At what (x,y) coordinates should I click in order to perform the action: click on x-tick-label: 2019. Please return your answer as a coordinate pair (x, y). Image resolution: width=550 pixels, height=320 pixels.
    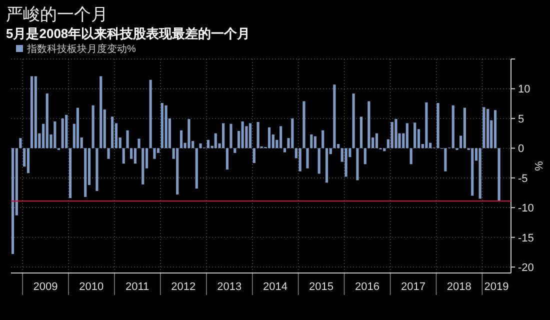
    Looking at the image, I should click on (496, 287).